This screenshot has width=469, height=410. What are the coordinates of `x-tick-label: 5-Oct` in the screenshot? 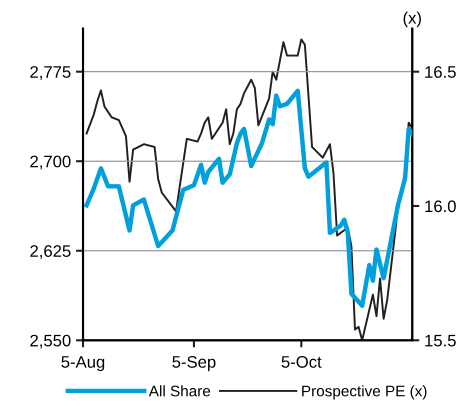 It's located at (302, 362).